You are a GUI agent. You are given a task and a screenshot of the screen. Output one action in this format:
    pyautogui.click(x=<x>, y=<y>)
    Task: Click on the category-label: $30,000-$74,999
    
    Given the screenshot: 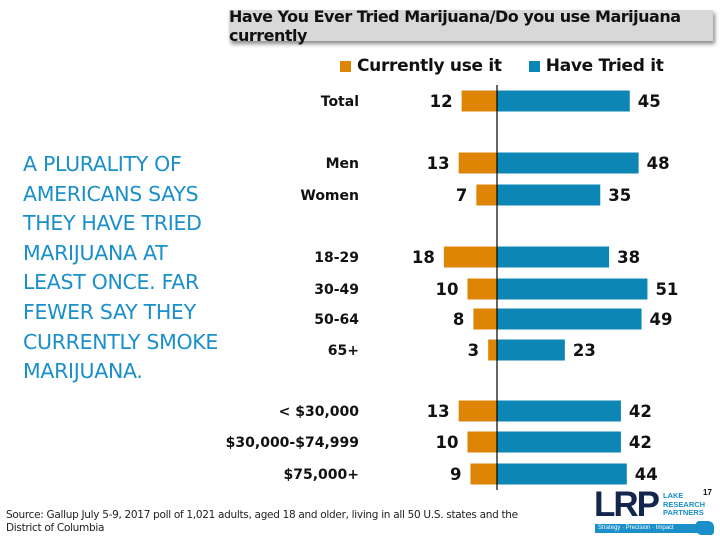 What is the action you would take?
    pyautogui.click(x=292, y=443)
    